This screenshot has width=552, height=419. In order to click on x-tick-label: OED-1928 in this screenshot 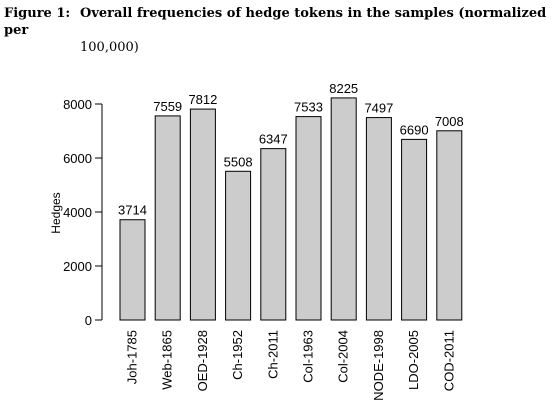, I will do `click(202, 360)`.